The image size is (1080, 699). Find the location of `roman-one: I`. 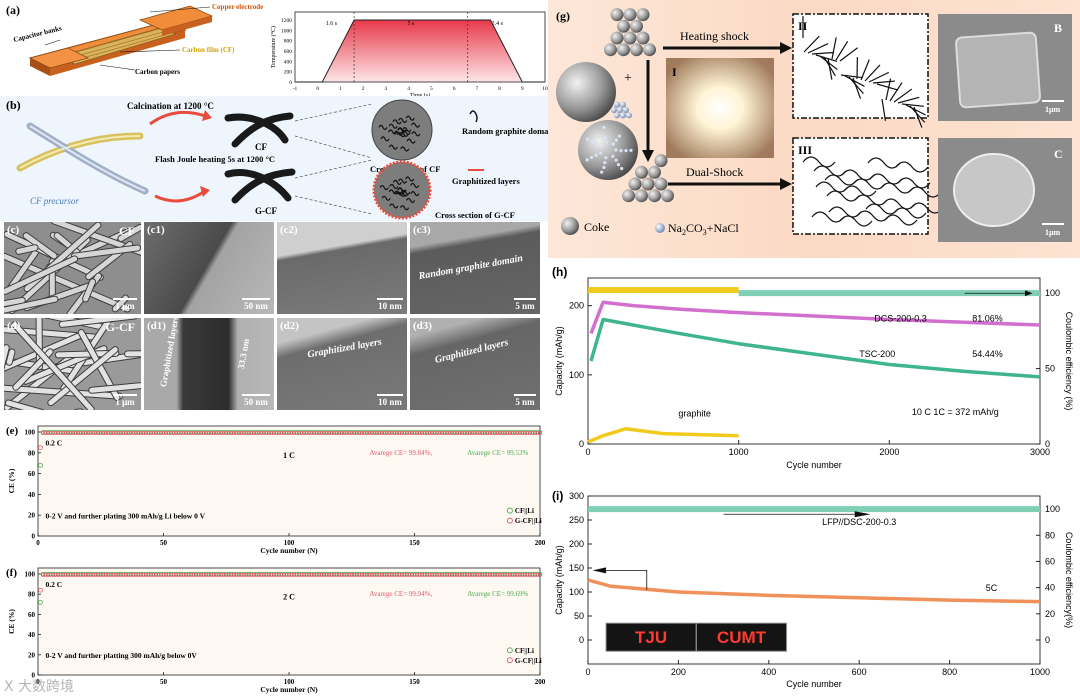

roman-one: I is located at coordinates (674, 72).